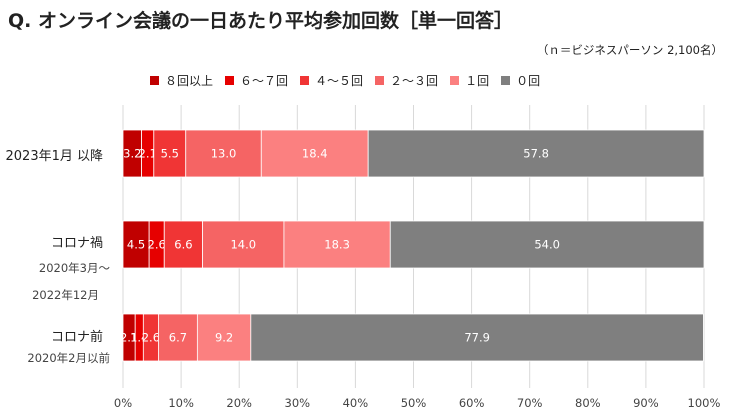 The height and width of the screenshot is (415, 737). Describe the element at coordinates (243, 245) in the screenshot. I see `data-label: 14.0` at that location.